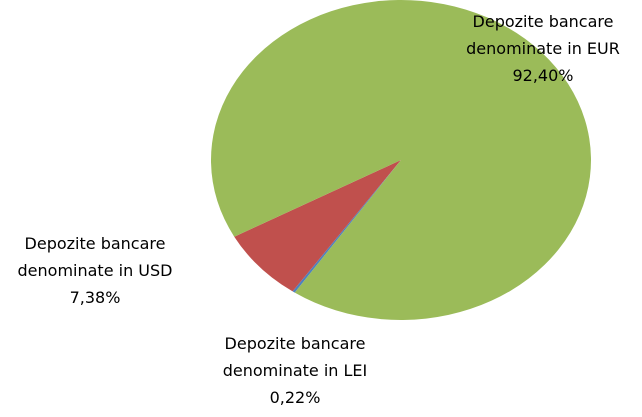 The width and height of the screenshot is (642, 417). Describe the element at coordinates (543, 75) in the screenshot. I see `value-label: 92,40%` at that location.